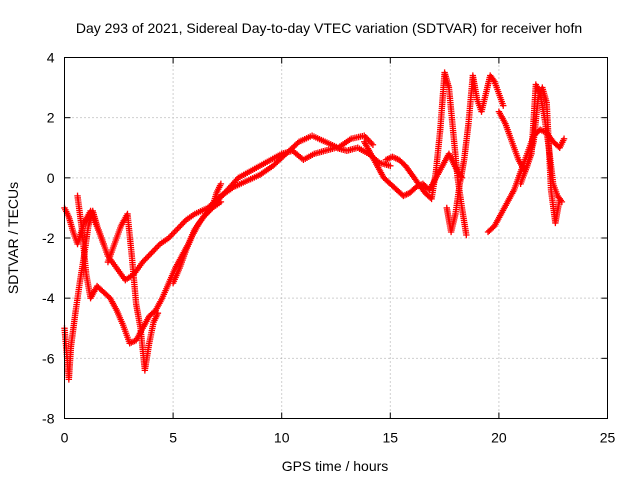 The image size is (640, 480). I want to click on y-tick-label: -4, so click(48, 298).